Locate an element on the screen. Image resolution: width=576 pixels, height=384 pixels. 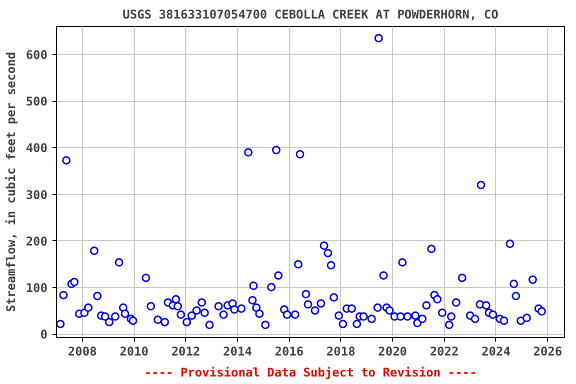
y-tick-label: 600 is located at coordinates (37, 55).